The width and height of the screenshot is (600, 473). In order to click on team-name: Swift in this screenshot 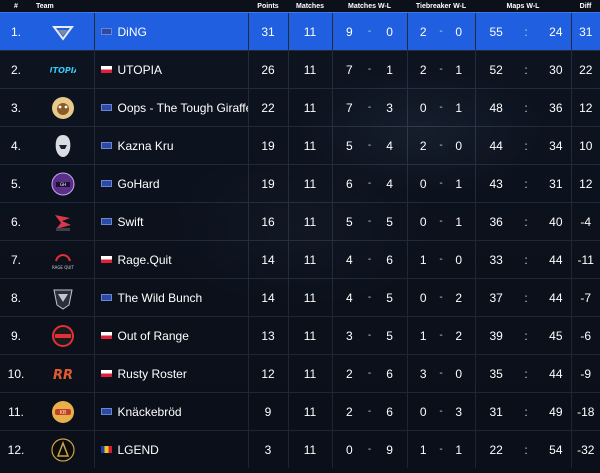, I will do `click(130, 221)`.